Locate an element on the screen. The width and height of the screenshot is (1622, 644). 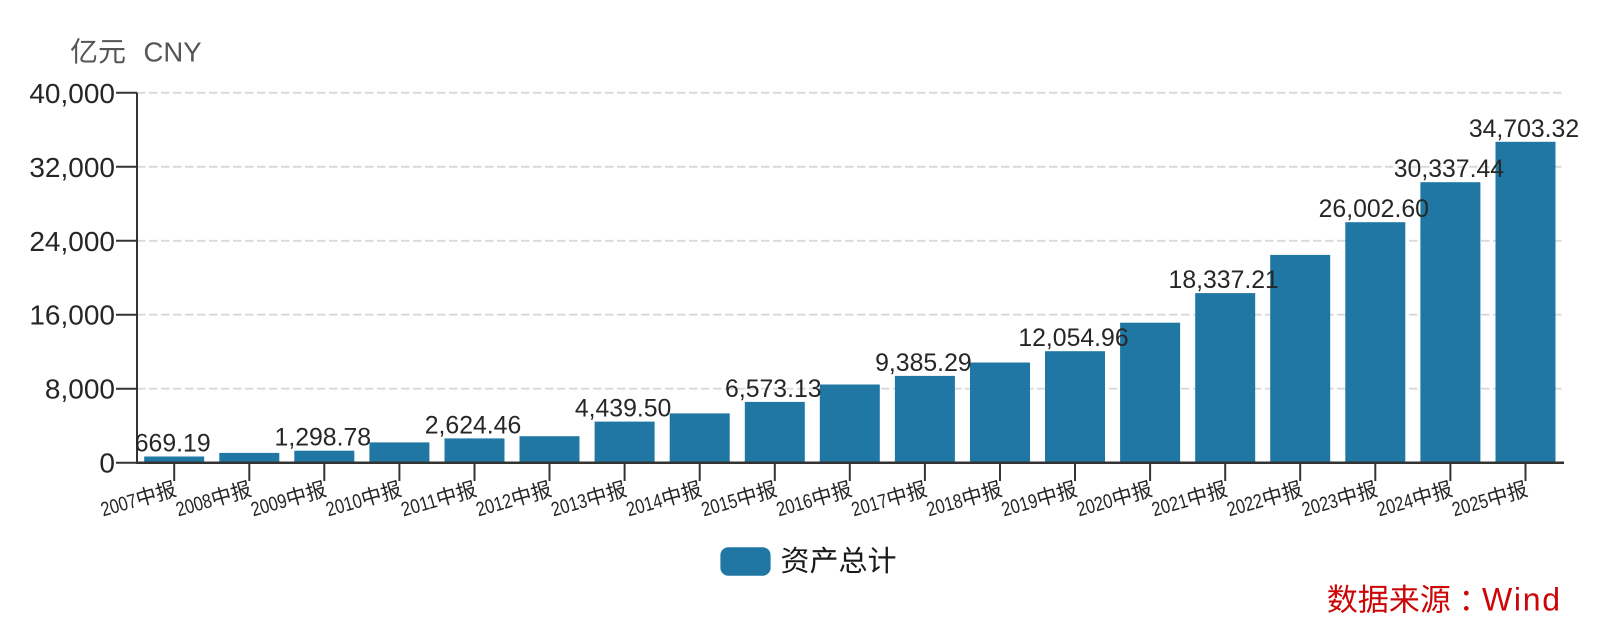
svg-text: 32,000 is located at coordinates (72, 167).